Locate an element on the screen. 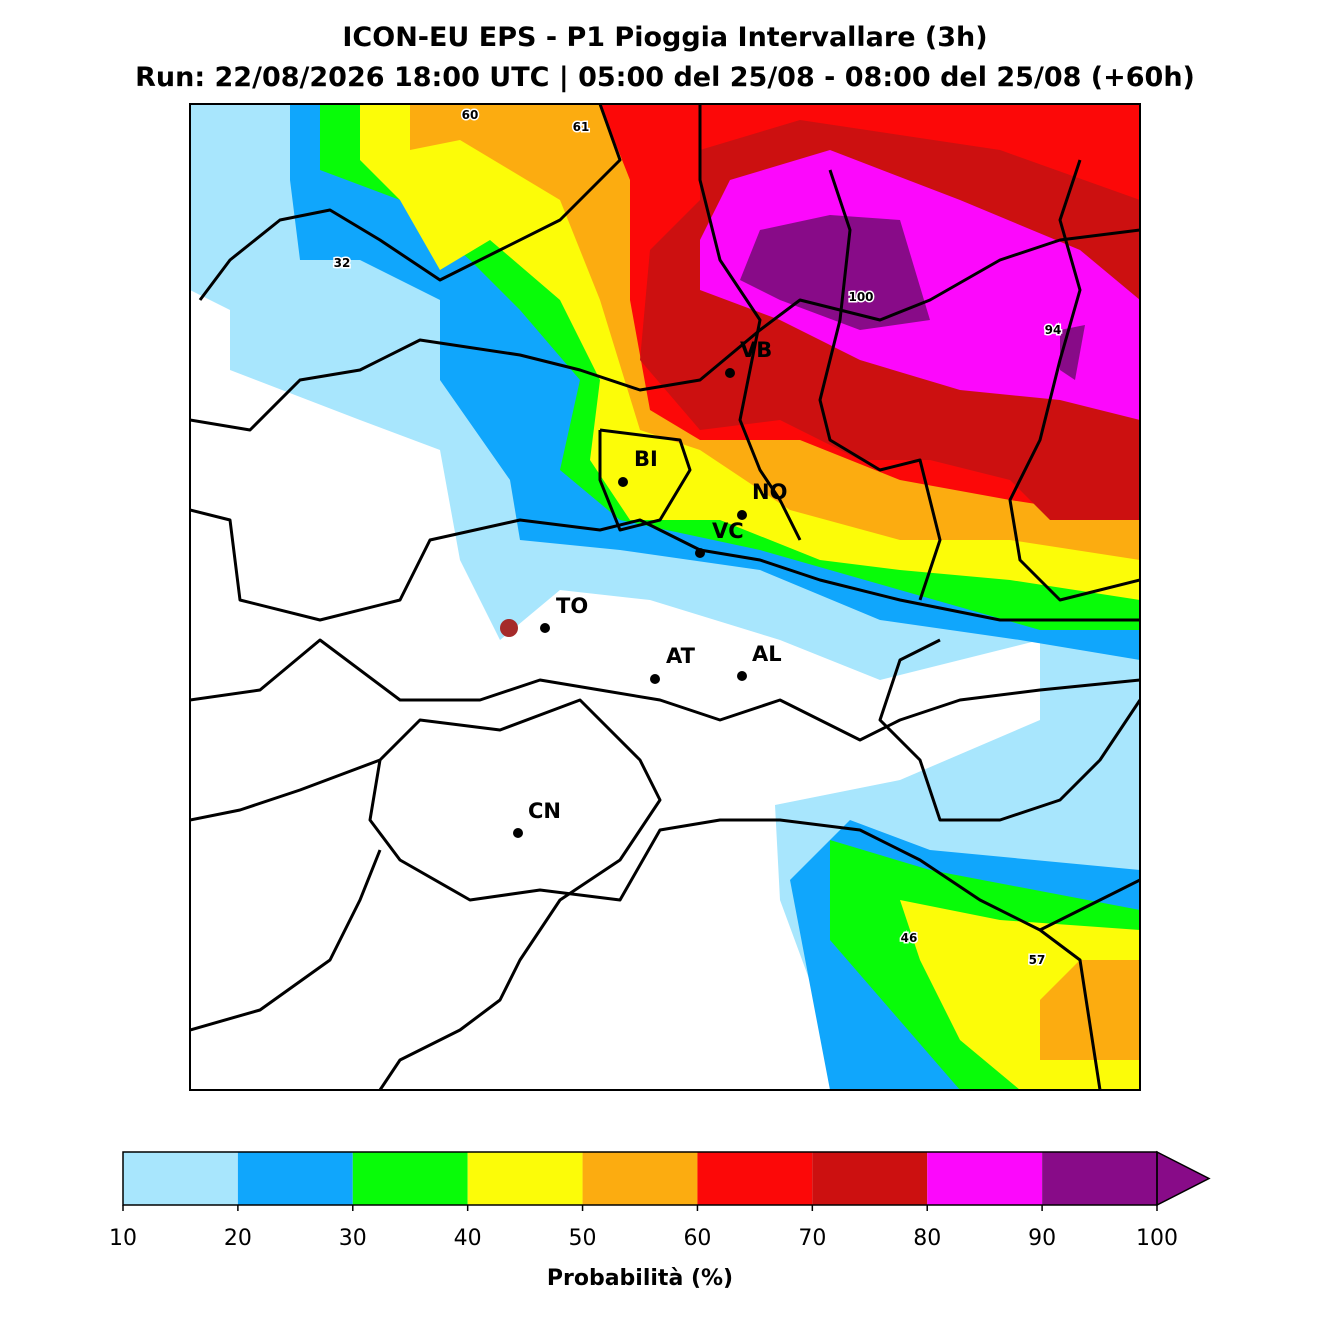 Image resolution: width=1331 pixels, height=1317 pixels. city-label: AT is located at coordinates (681, 656).